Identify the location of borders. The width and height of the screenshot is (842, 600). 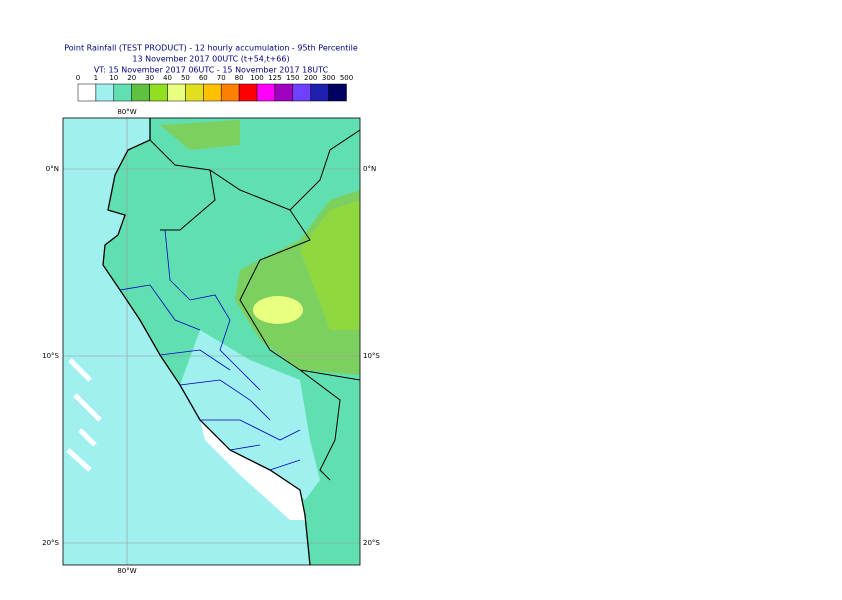
(254, 305).